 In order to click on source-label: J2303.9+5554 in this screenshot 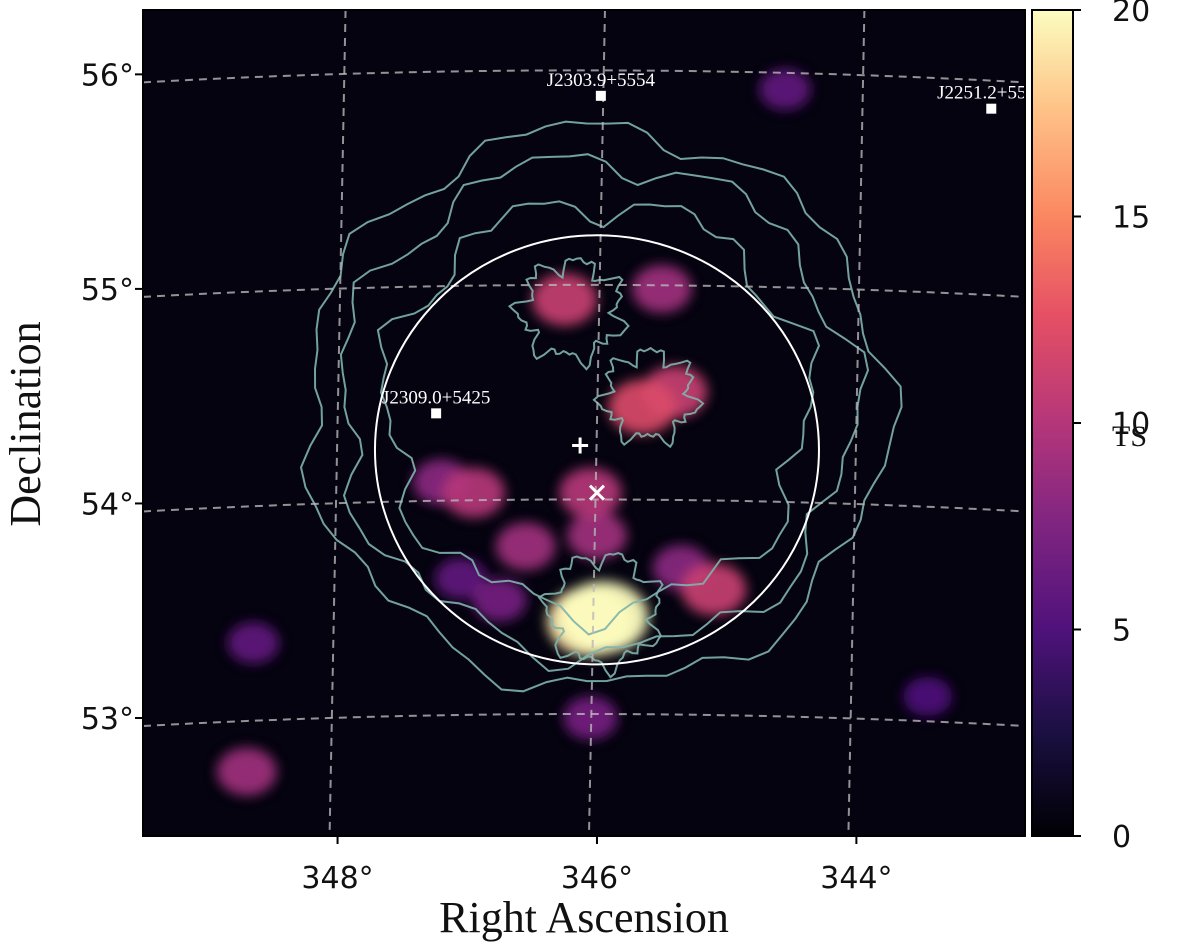, I will do `click(601, 80)`.